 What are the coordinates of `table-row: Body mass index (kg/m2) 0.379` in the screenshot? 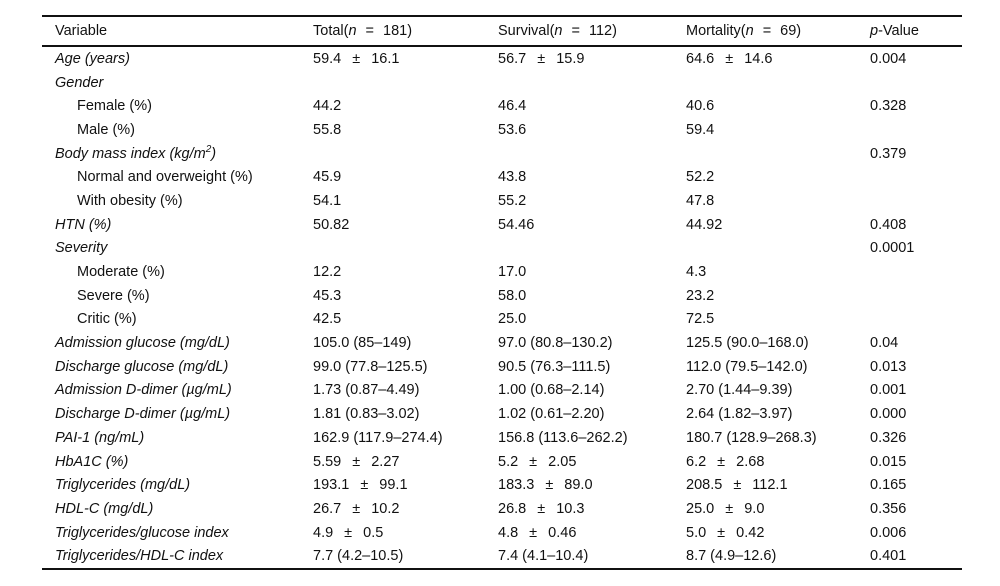 It's located at (502, 154).